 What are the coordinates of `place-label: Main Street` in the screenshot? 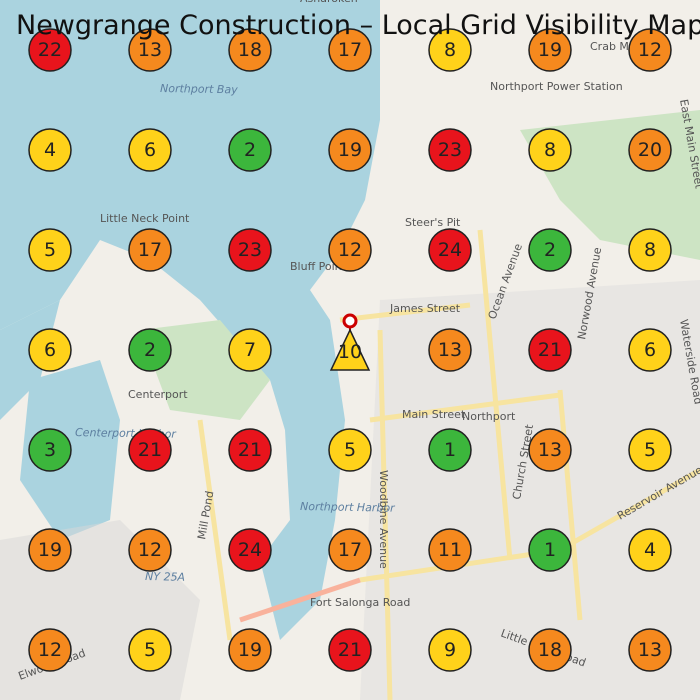 It's located at (434, 414).